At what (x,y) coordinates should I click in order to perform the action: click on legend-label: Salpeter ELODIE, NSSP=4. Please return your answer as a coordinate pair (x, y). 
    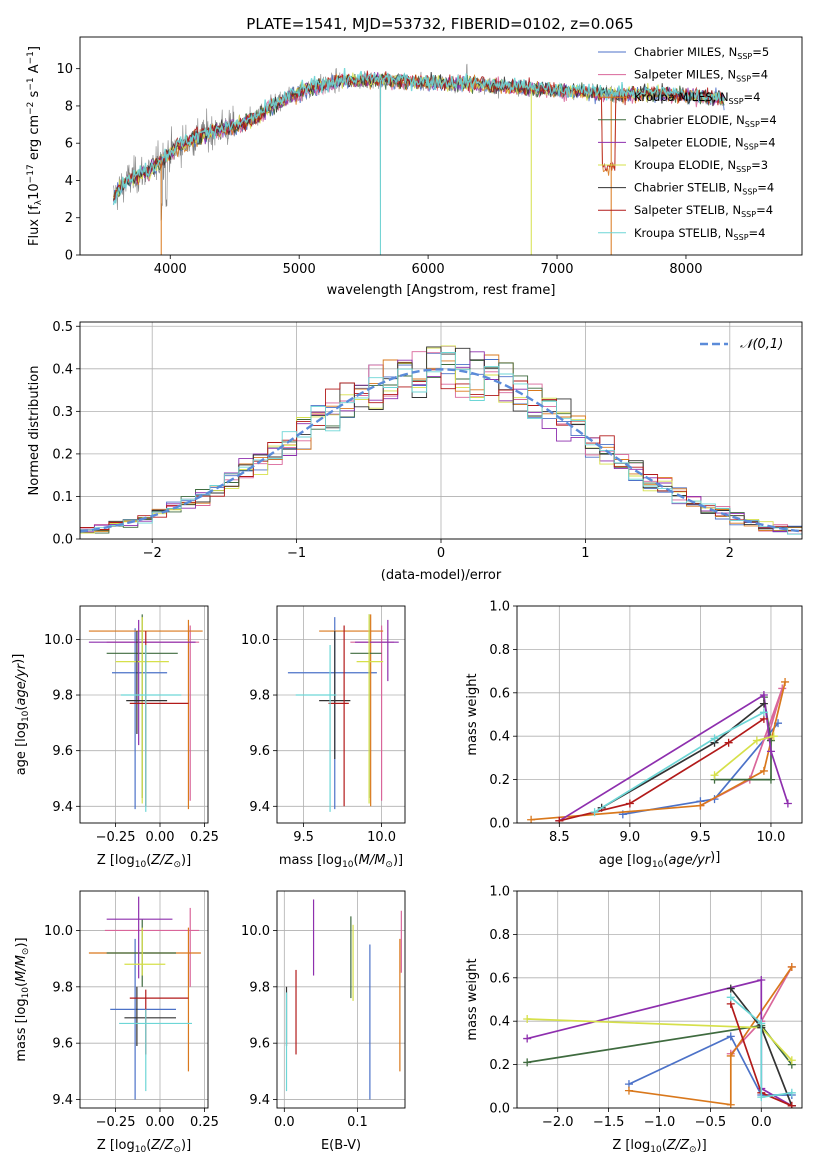
    Looking at the image, I should click on (705, 143).